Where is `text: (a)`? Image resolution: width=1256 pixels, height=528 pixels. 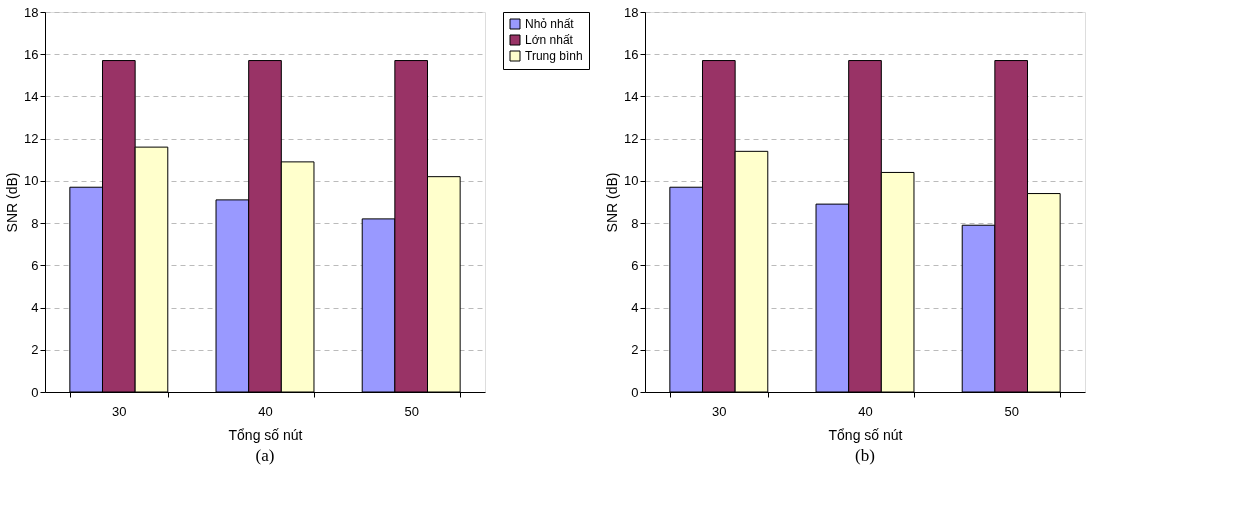 text: (a) is located at coordinates (265, 455).